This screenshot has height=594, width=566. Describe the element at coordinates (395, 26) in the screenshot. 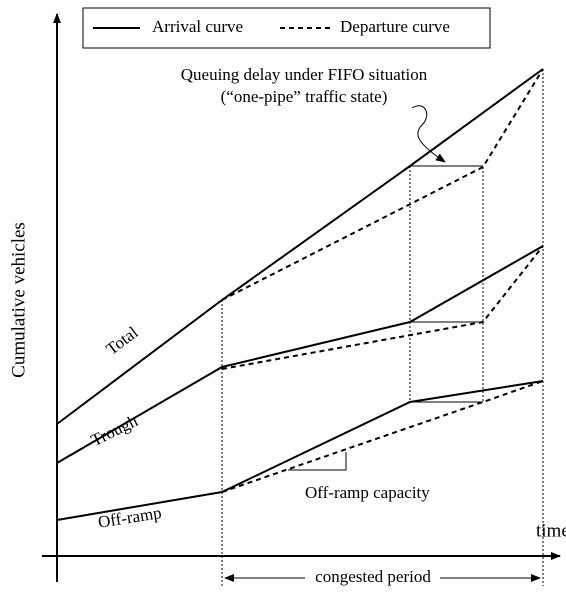

I see `legend-departure: Departure curve` at that location.